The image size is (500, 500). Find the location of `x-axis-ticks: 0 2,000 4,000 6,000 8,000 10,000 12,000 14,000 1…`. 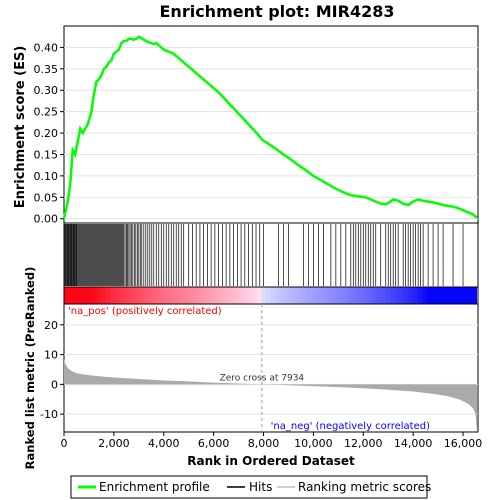

x-axis-ticks: 0 2,000 4,000 6,000 8,000 10,000 12,000 14,000 1… is located at coordinates (272, 441).